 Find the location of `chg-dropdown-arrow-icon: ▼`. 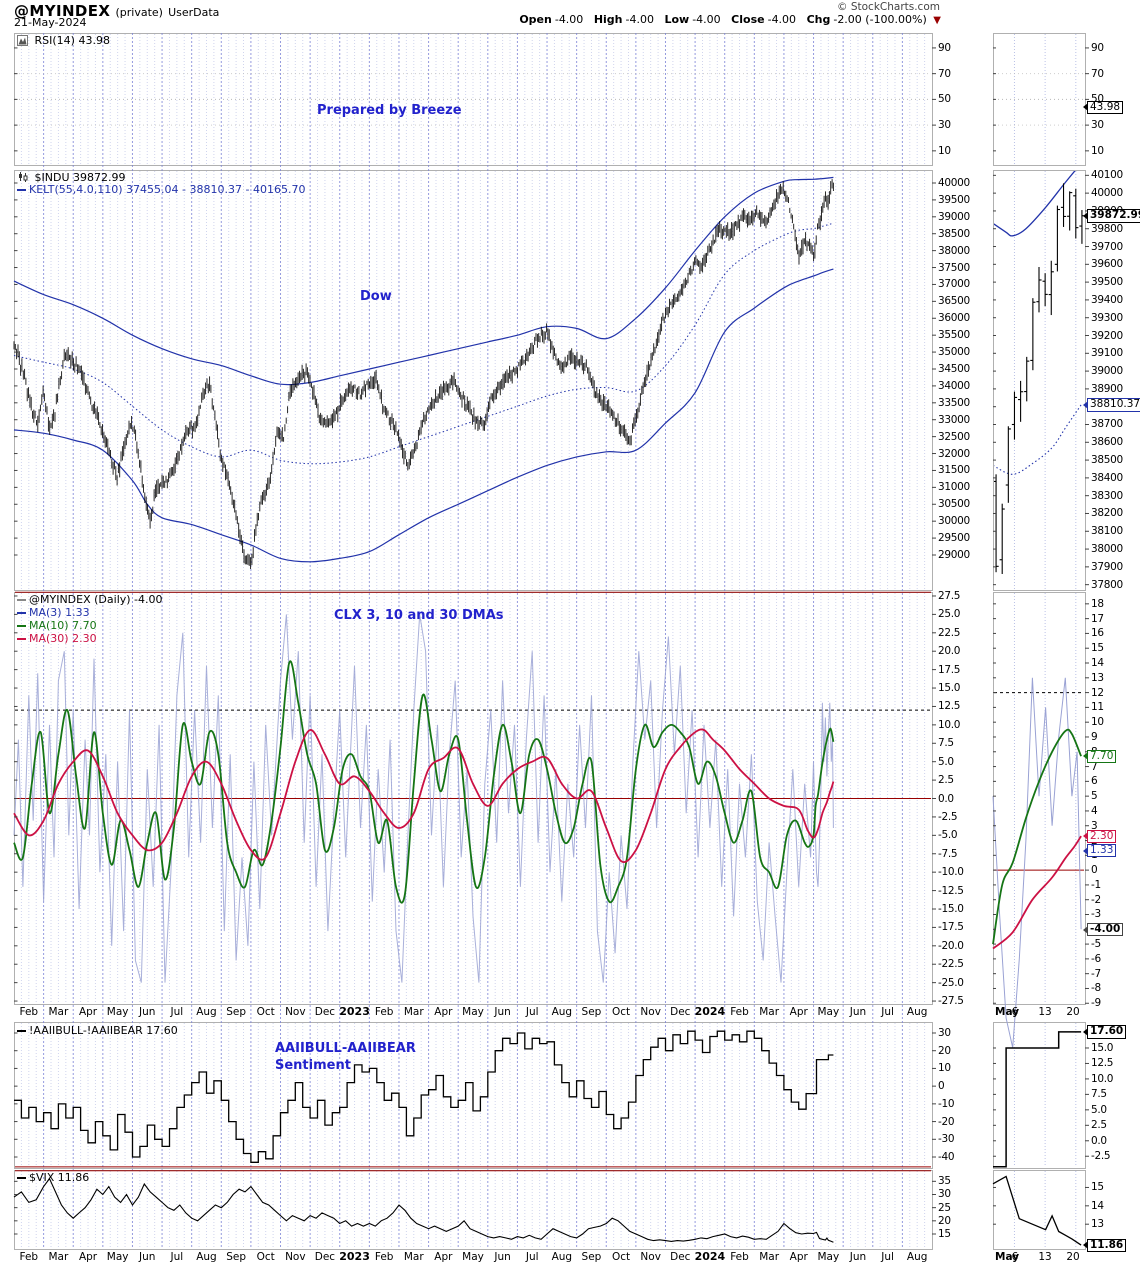

chg-dropdown-arrow-icon: ▼ is located at coordinates (937, 20).